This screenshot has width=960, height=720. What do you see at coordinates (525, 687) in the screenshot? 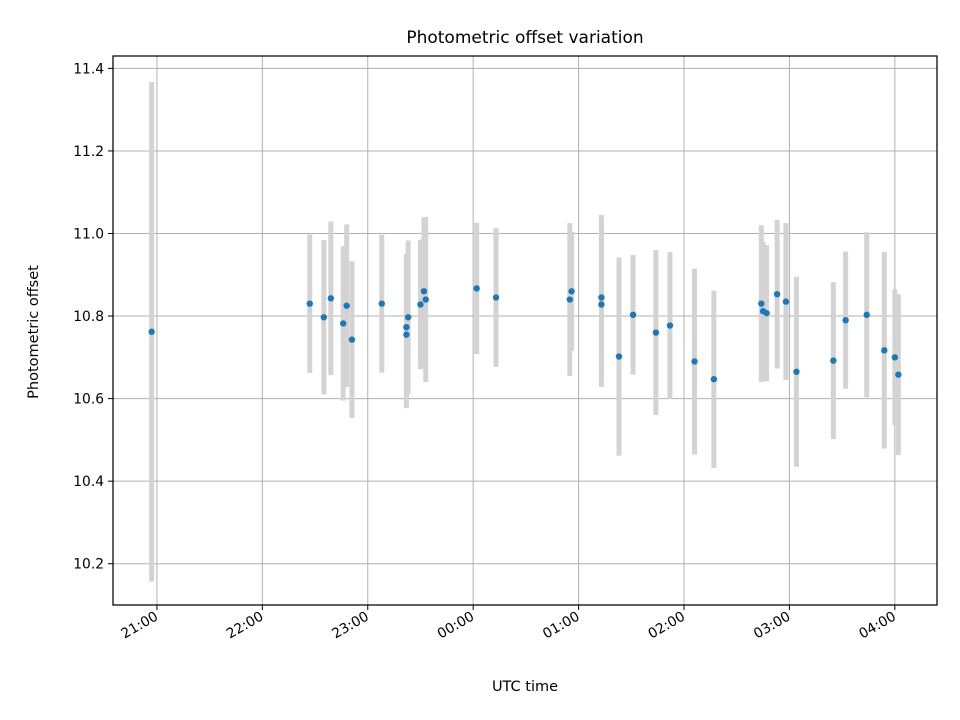
I see `x-axis-label: UTC time` at bounding box center [525, 687].